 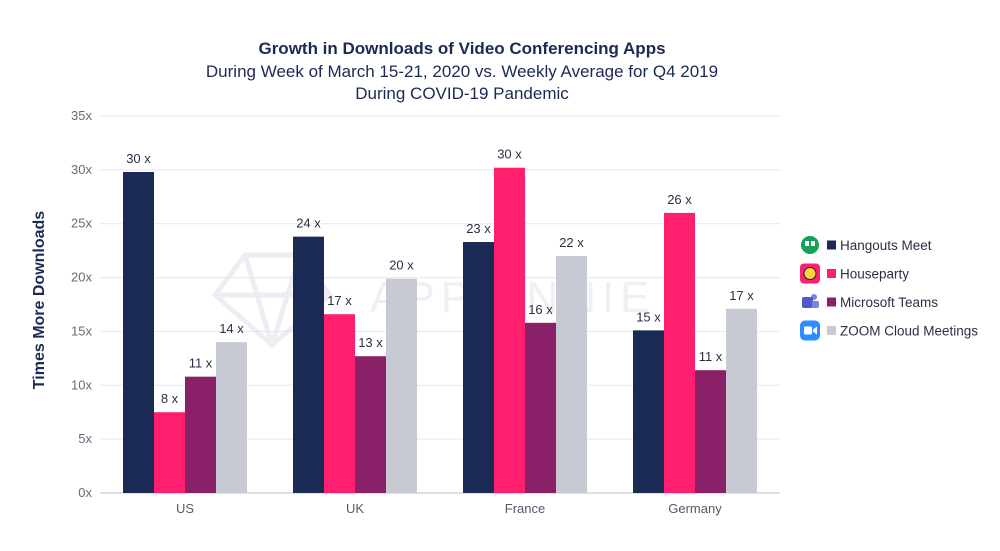 I want to click on data-label: 14 x, so click(x=231, y=328).